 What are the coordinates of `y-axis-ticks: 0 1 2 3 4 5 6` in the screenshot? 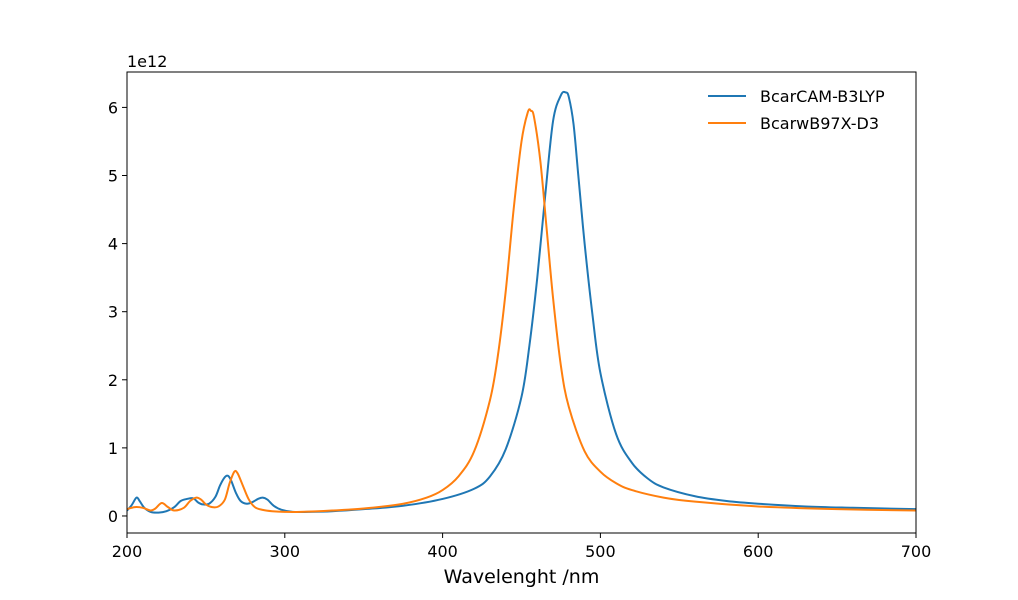 It's located at (117, 312).